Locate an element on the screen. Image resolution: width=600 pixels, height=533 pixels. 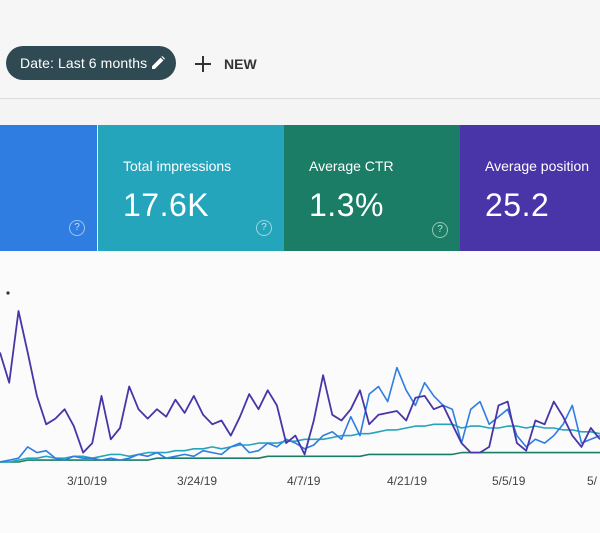
x-tick-label: 4/7/19 is located at coordinates (304, 481).